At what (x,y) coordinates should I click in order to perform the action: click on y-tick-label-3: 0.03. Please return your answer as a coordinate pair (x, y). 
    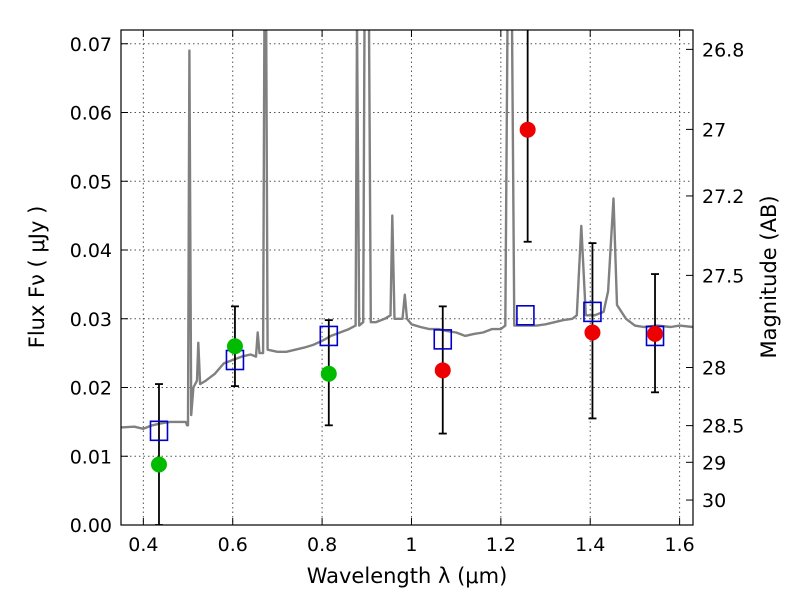
    Looking at the image, I should click on (91, 320).